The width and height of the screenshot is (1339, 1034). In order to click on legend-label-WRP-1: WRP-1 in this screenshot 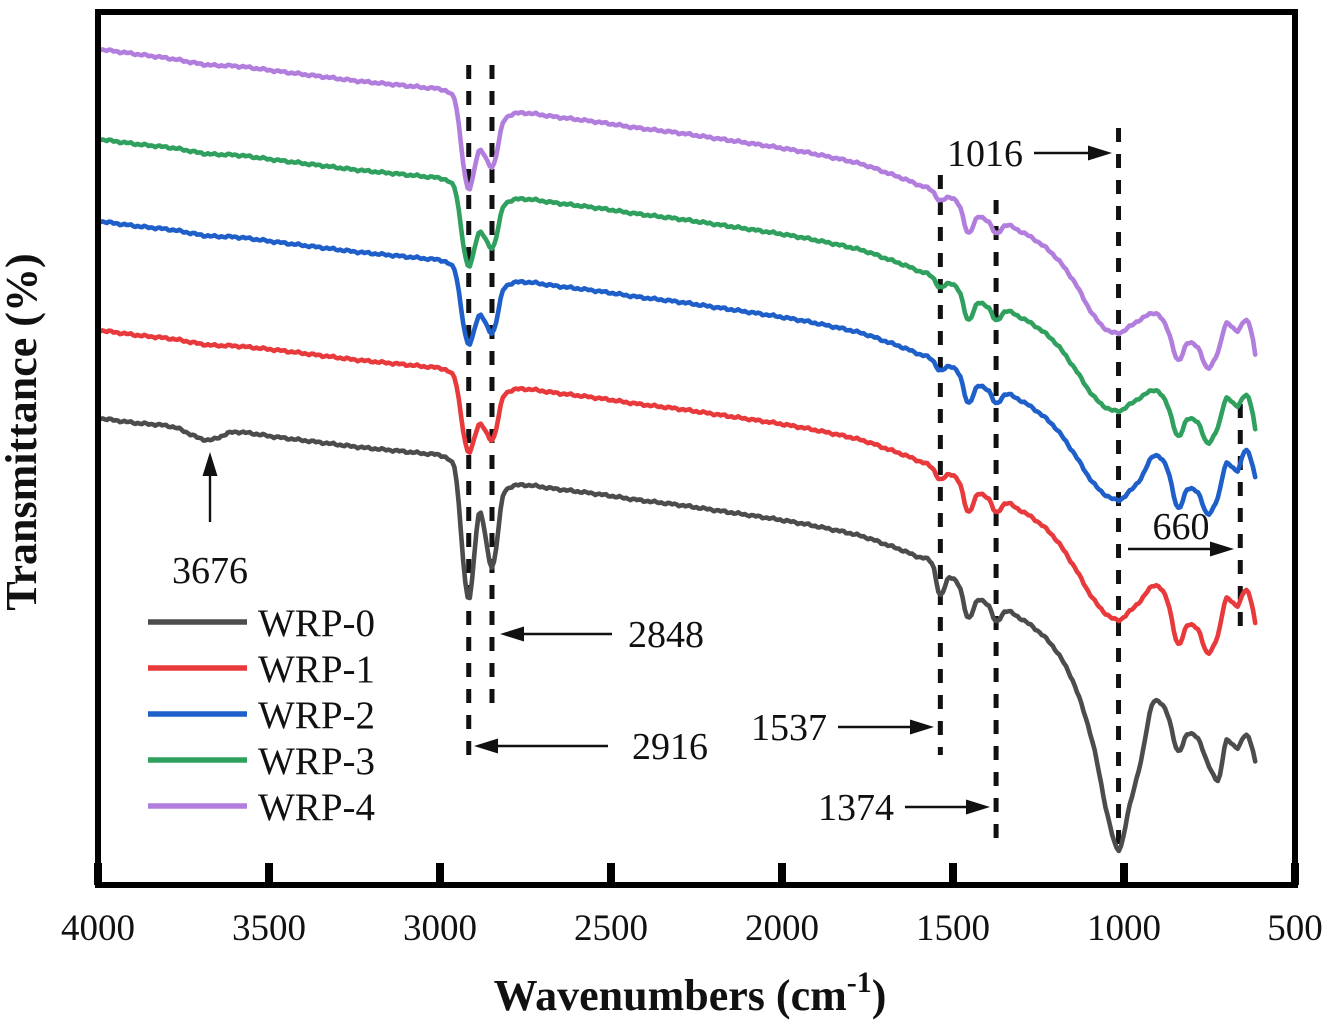, I will do `click(316, 669)`.